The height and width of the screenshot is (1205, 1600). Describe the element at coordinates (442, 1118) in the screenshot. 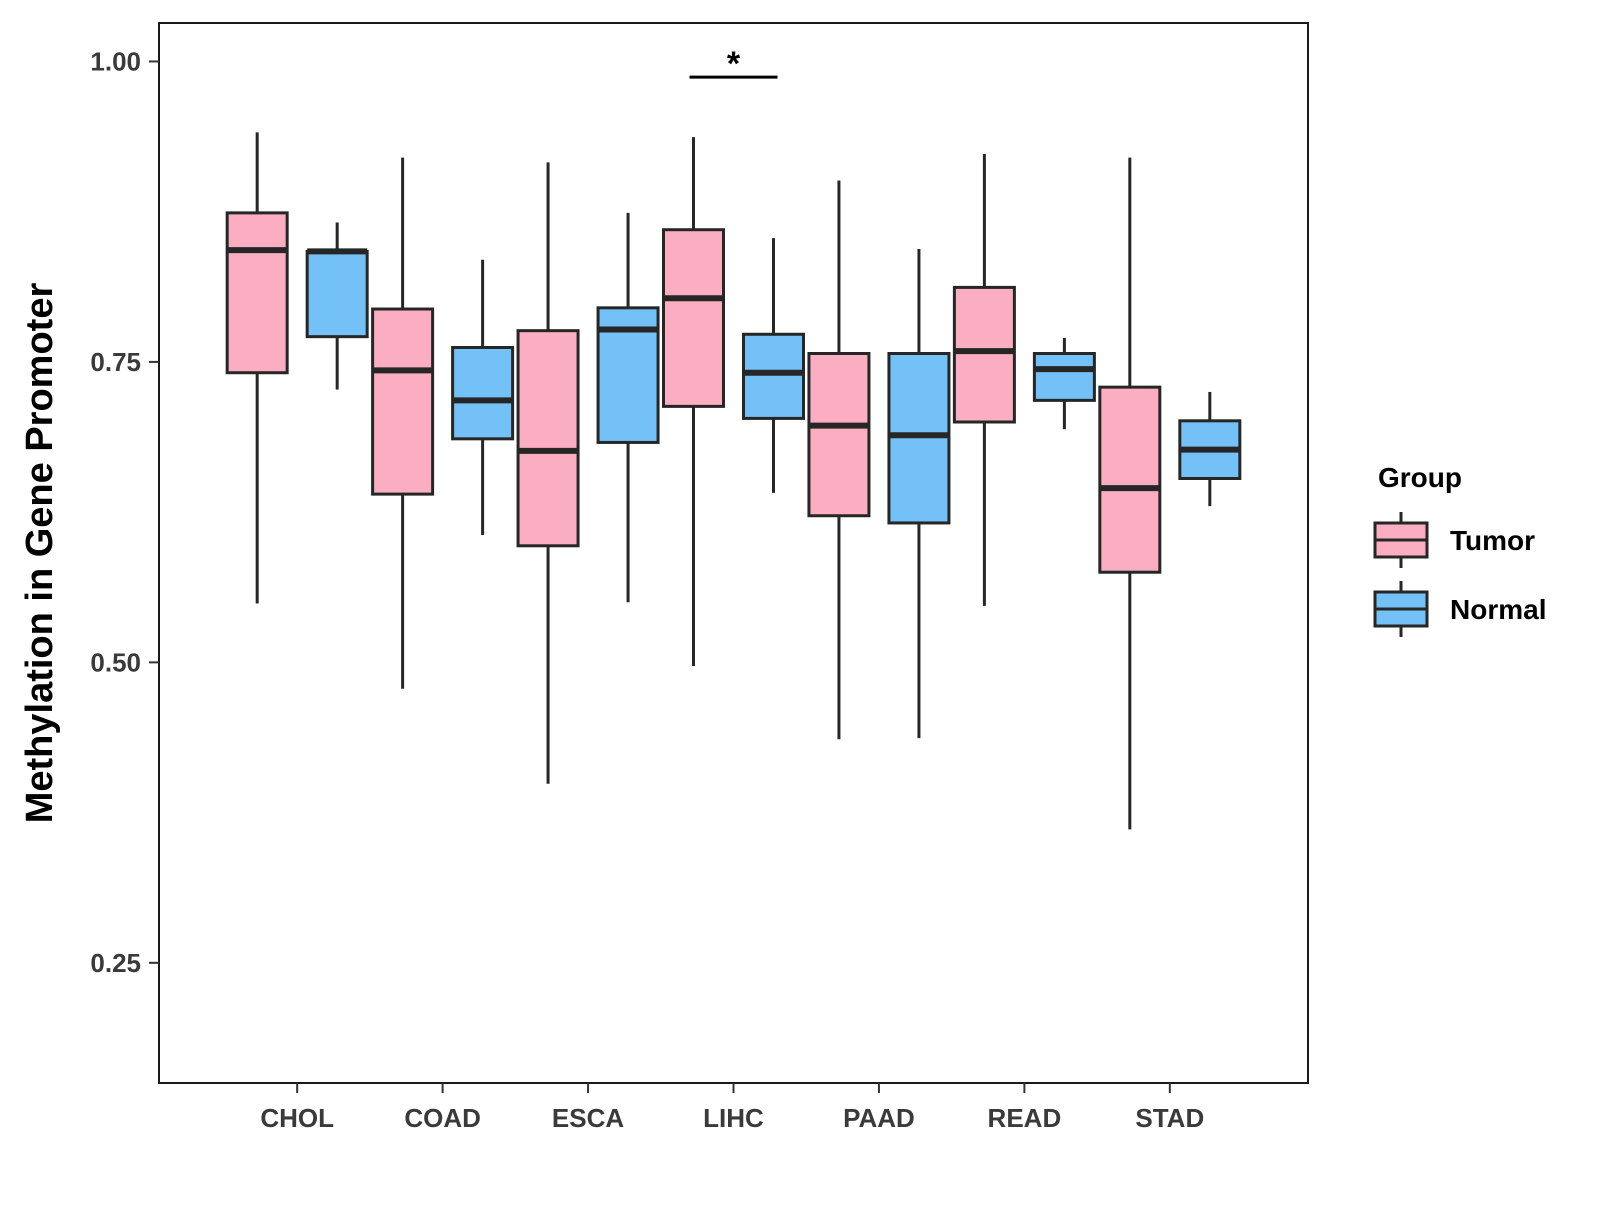

I see `x-tick-label: COAD` at that location.